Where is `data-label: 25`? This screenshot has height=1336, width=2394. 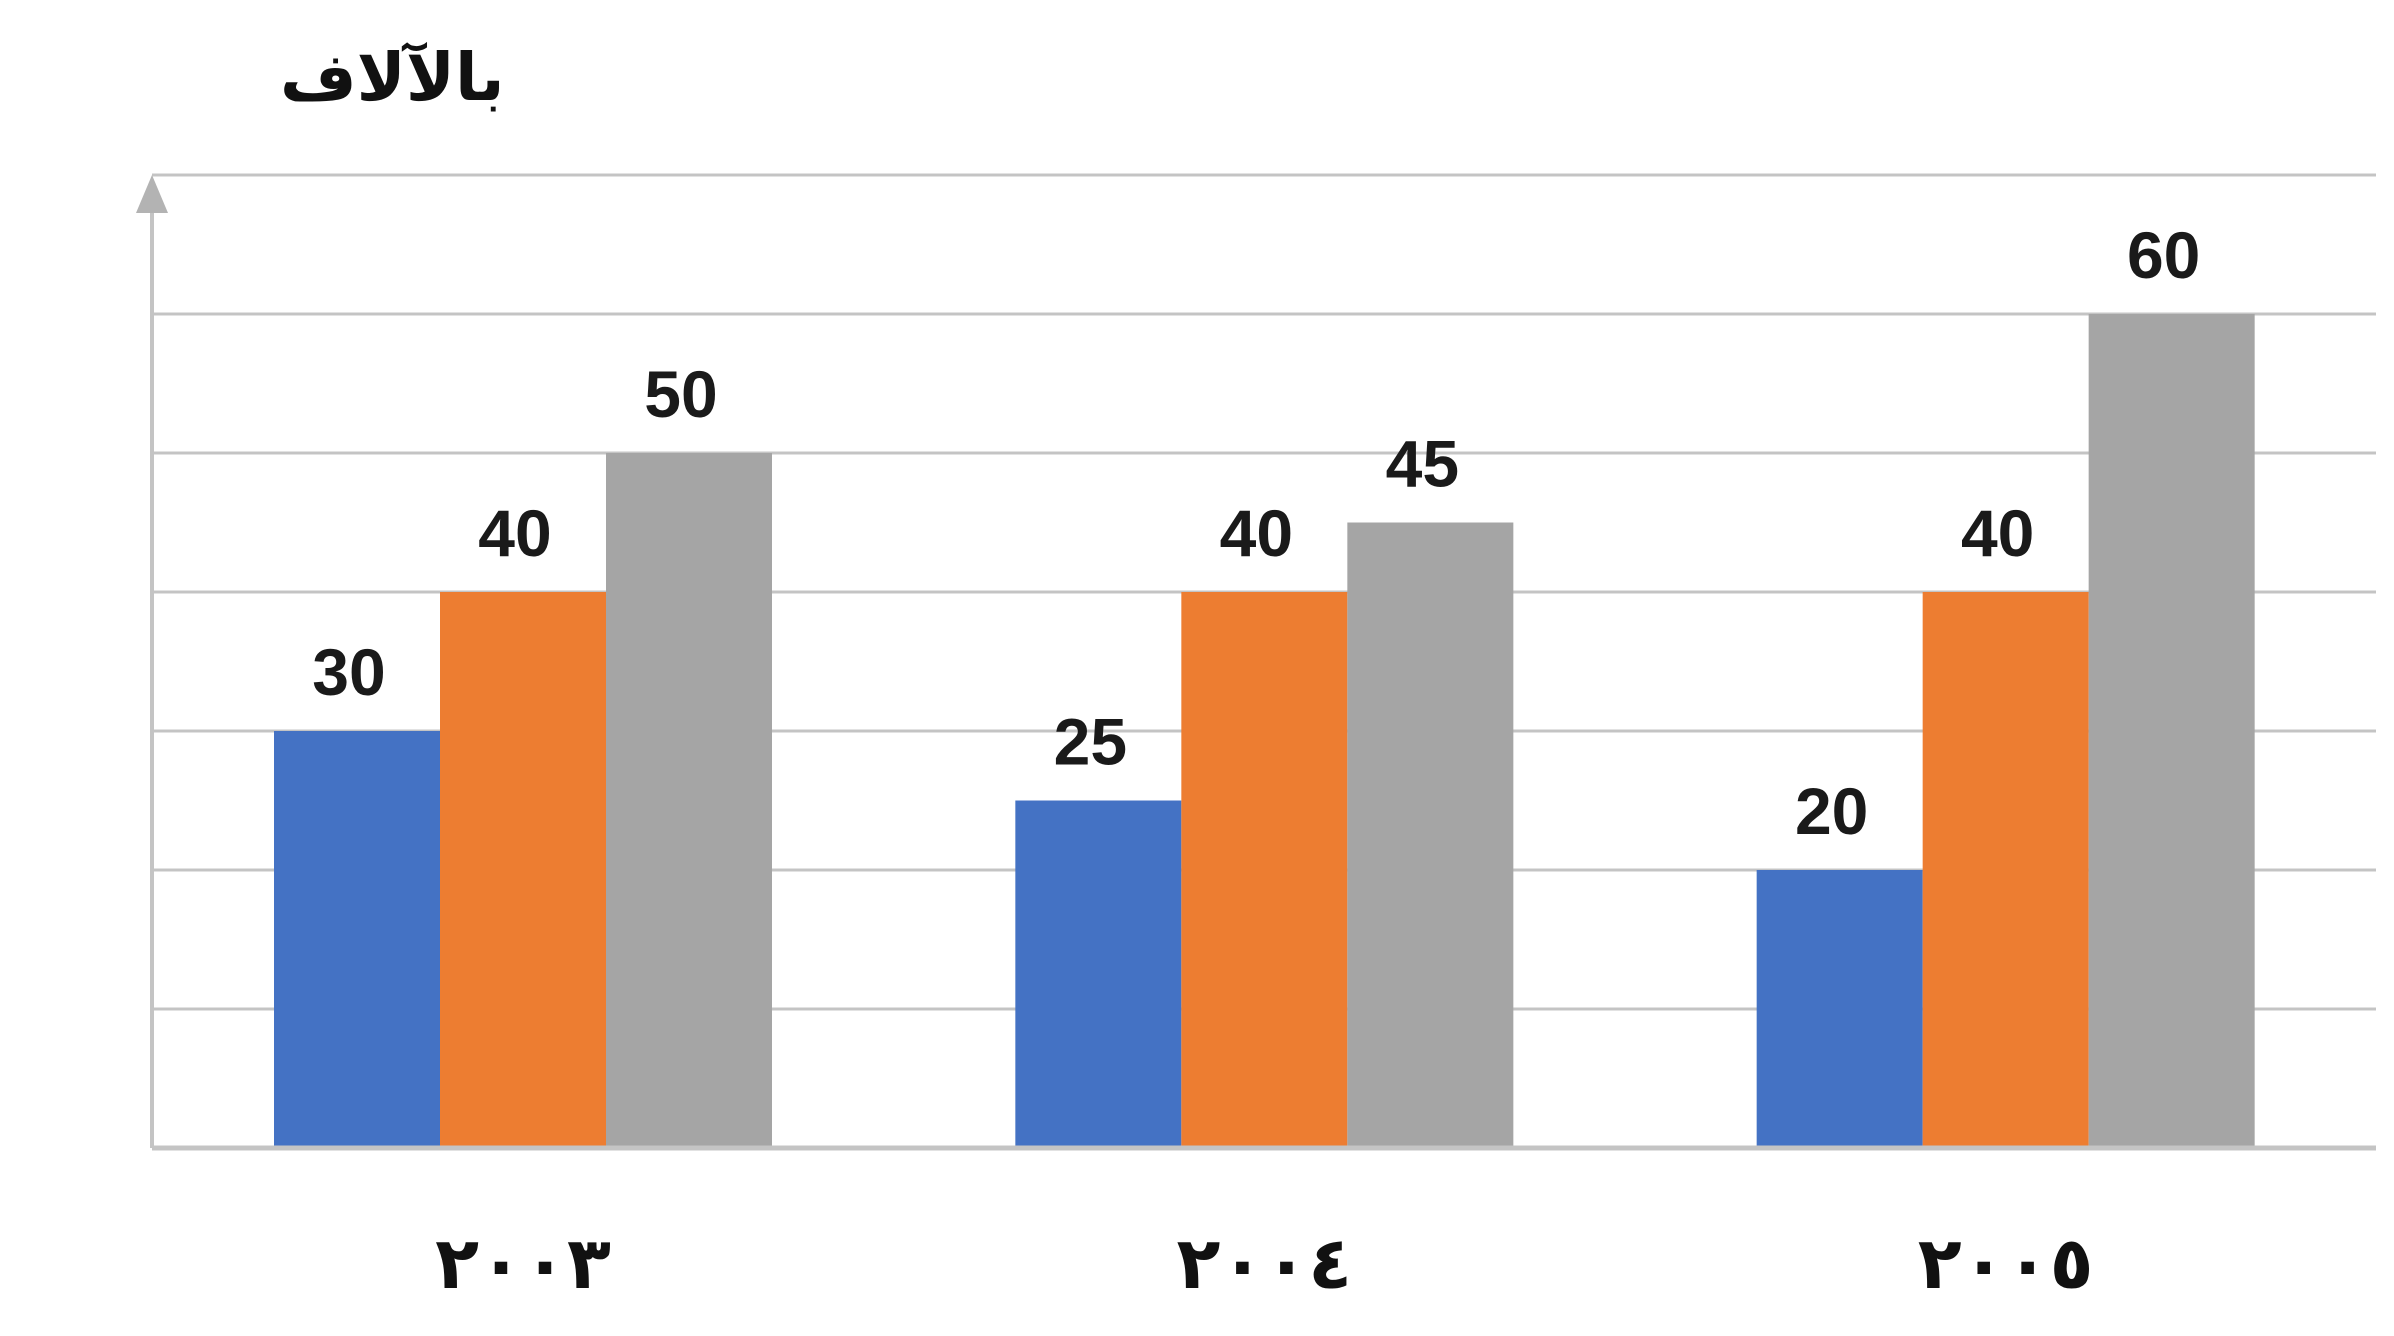
data-label: 25 is located at coordinates (1090, 742).